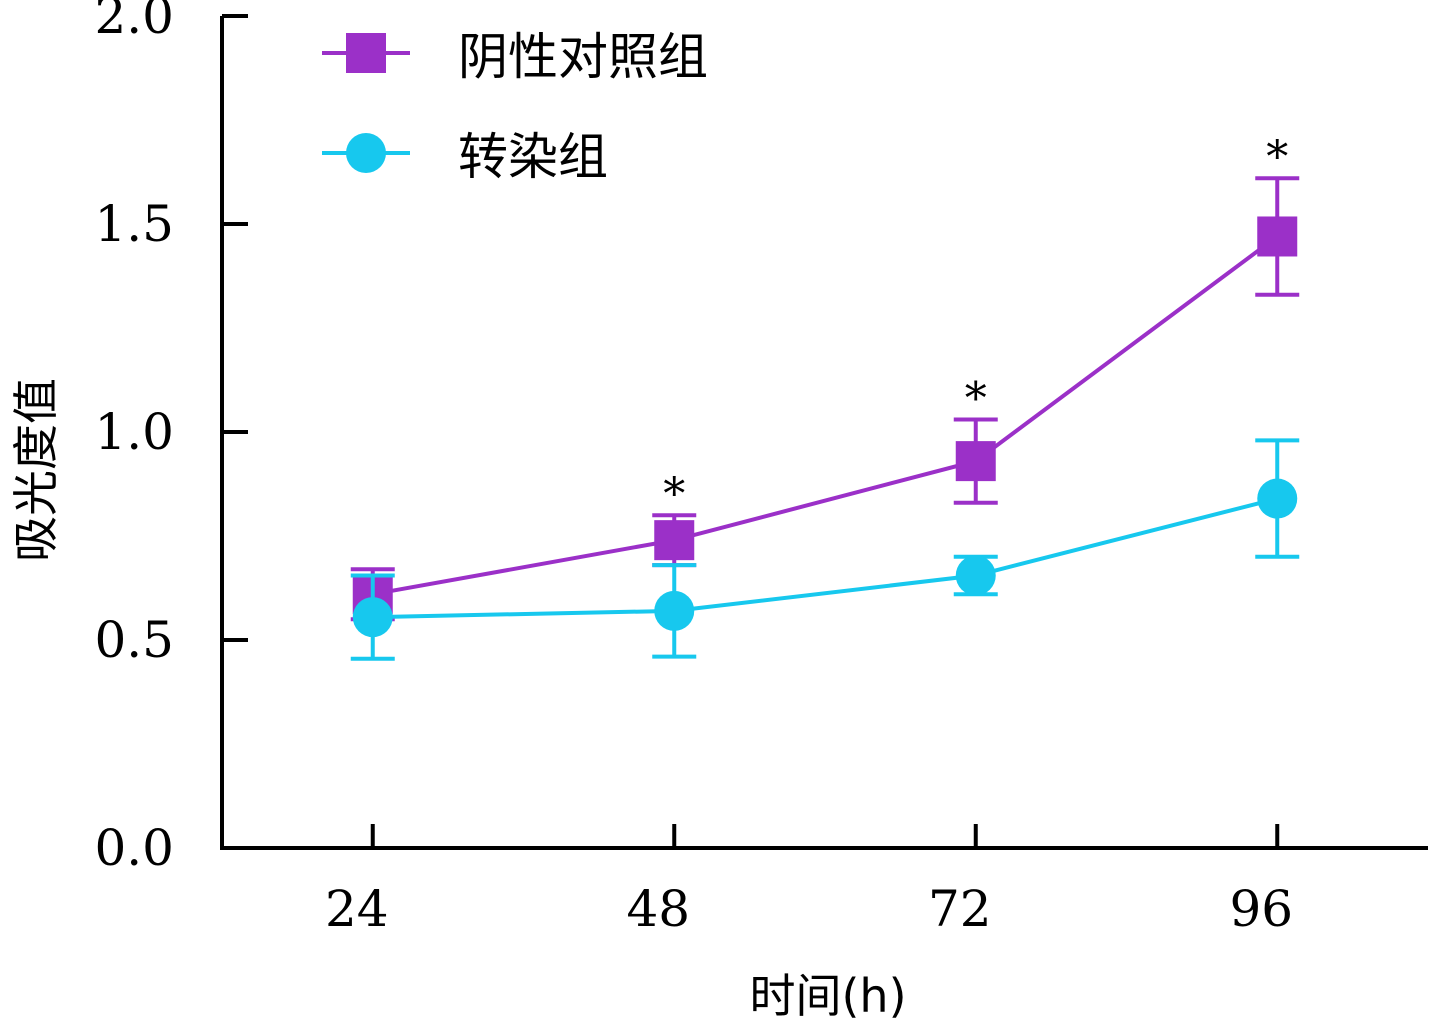 The width and height of the screenshot is (1430, 1027). What do you see at coordinates (658, 909) in the screenshot?
I see `x-tick-label-1: 48` at bounding box center [658, 909].